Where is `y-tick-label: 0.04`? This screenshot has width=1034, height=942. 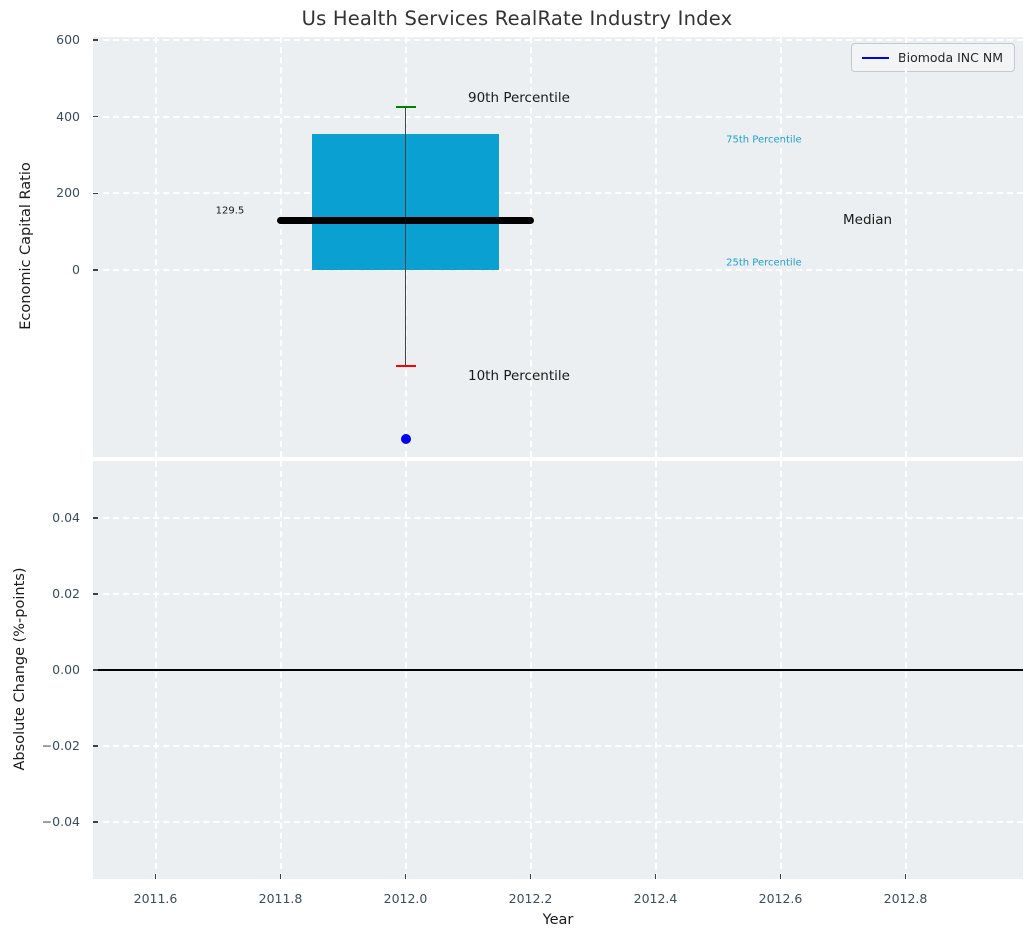 y-tick-label: 0.04 is located at coordinates (66, 517).